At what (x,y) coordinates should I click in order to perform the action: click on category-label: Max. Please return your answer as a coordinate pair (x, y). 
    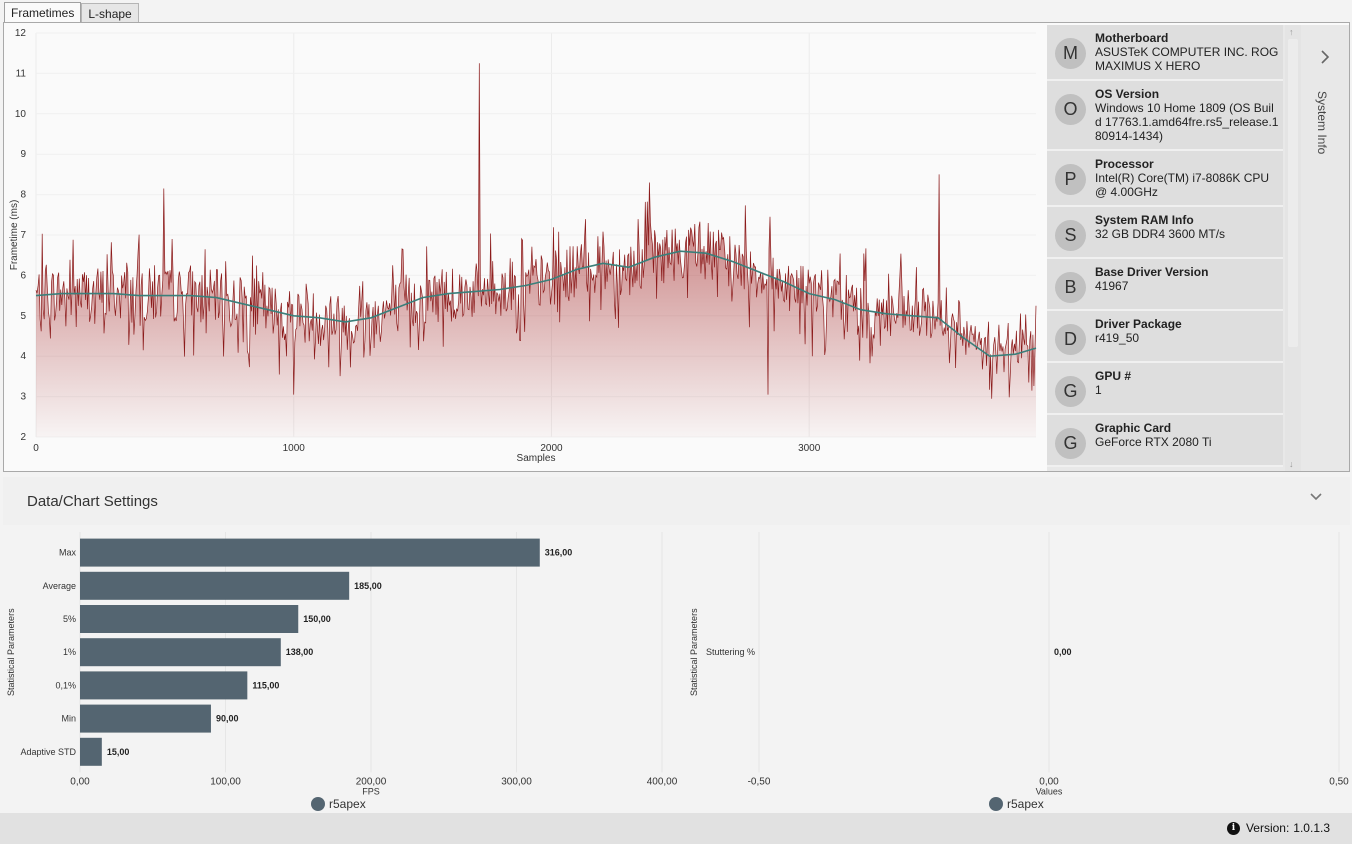
    Looking at the image, I should click on (68, 553).